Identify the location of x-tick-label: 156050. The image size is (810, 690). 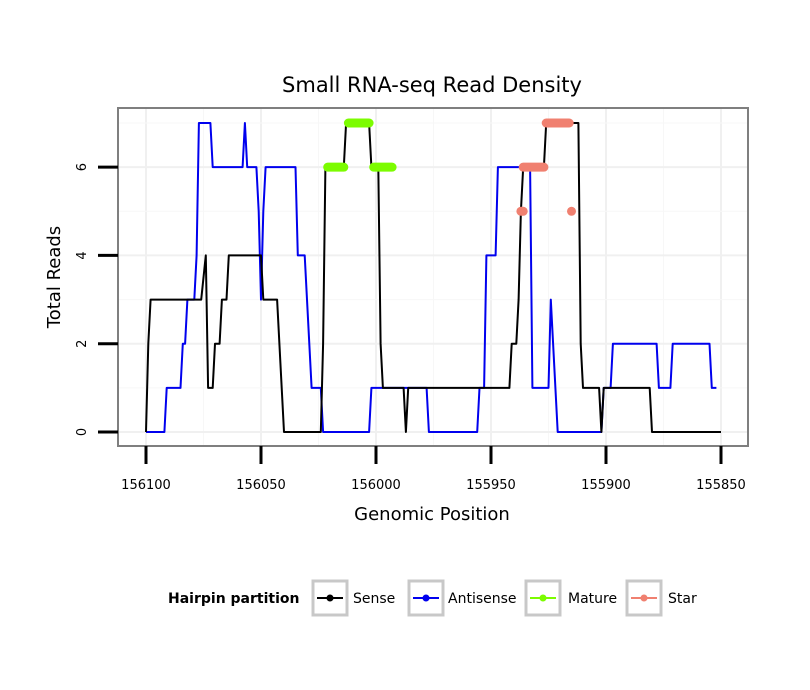
(261, 485).